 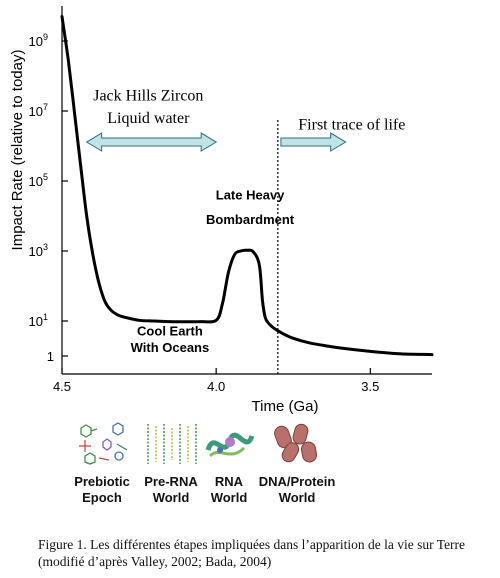 What do you see at coordinates (229, 443) in the screenshot?
I see `rna-molecule-icon` at bounding box center [229, 443].